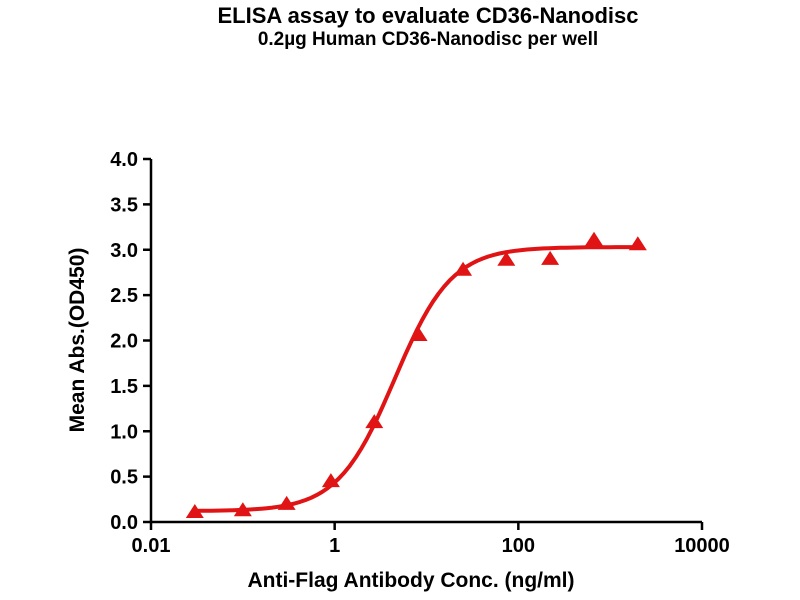 This screenshot has width=800, height=600. Describe the element at coordinates (124, 478) in the screenshot. I see `y-tick-label: 0.5` at that location.